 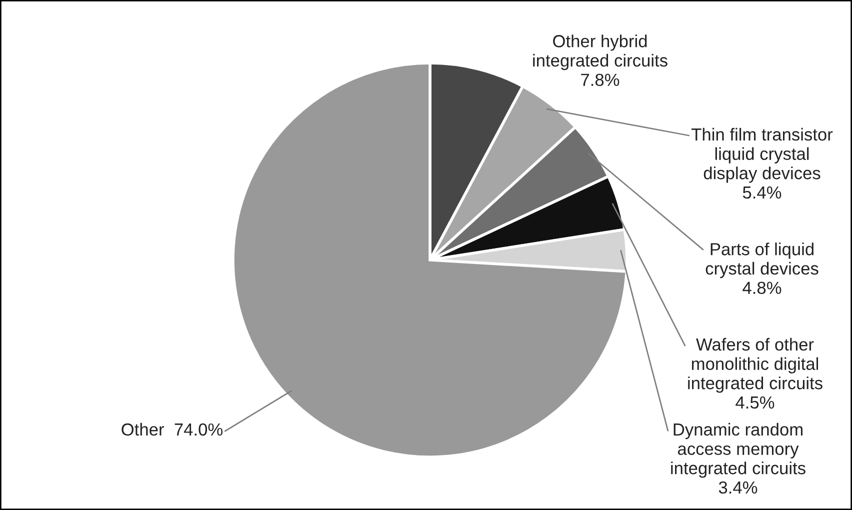 What do you see at coordinates (172, 429) in the screenshot?
I see `slice-label: Other 74.0%` at bounding box center [172, 429].